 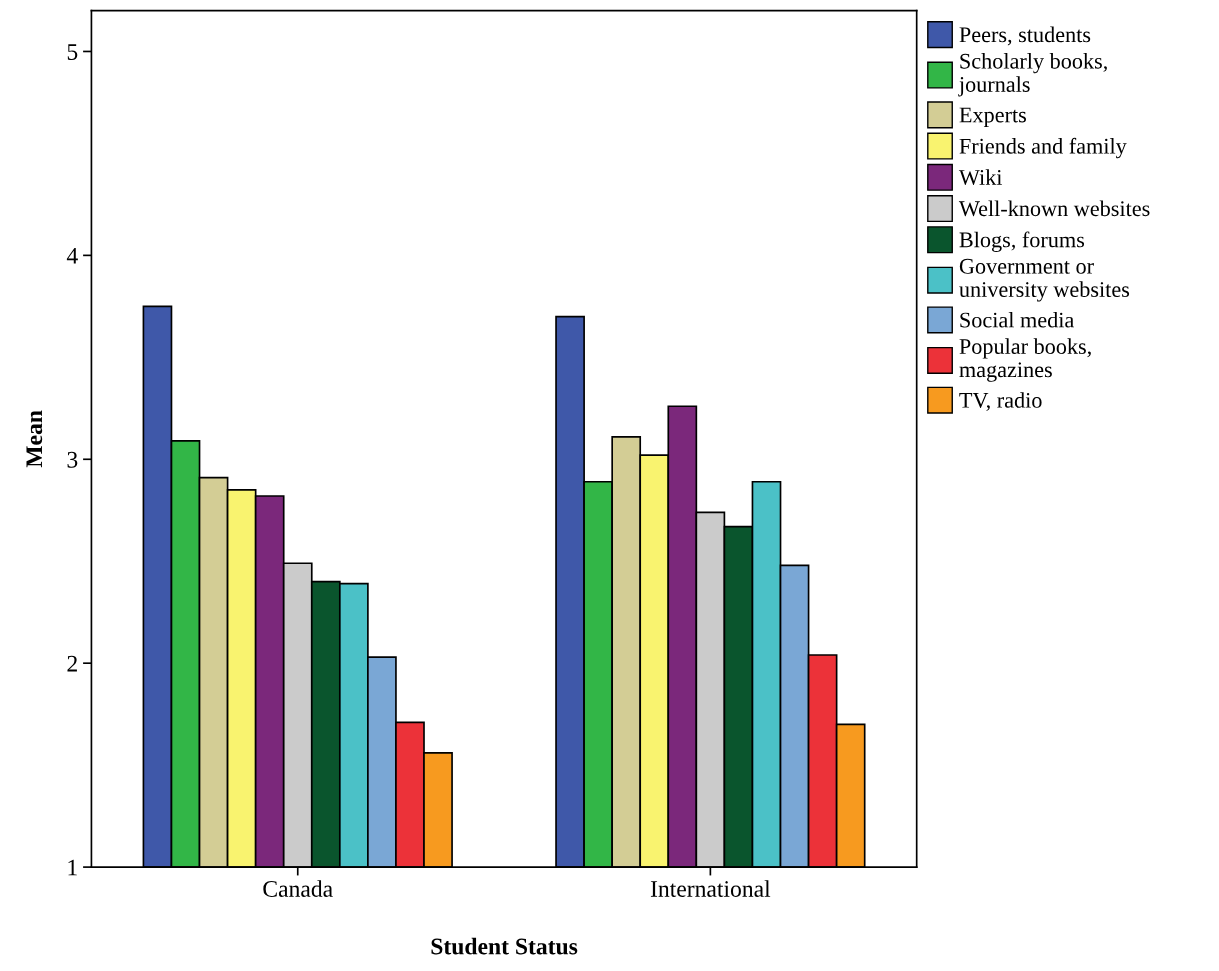 I want to click on x-tick-label: International, so click(x=710, y=888).